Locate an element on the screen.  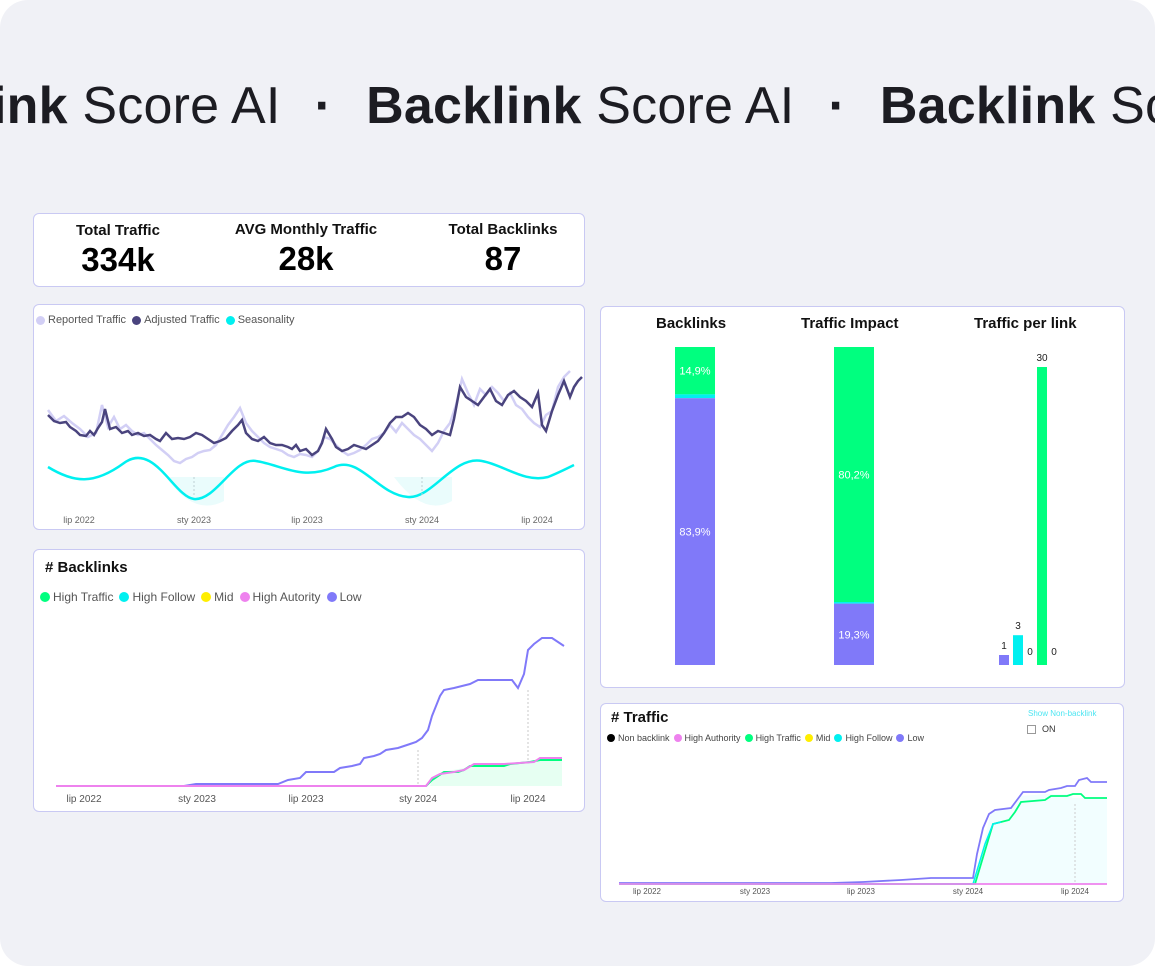
marquee-segment-2: Backlink Score AI is located at coordinates (580, 106).